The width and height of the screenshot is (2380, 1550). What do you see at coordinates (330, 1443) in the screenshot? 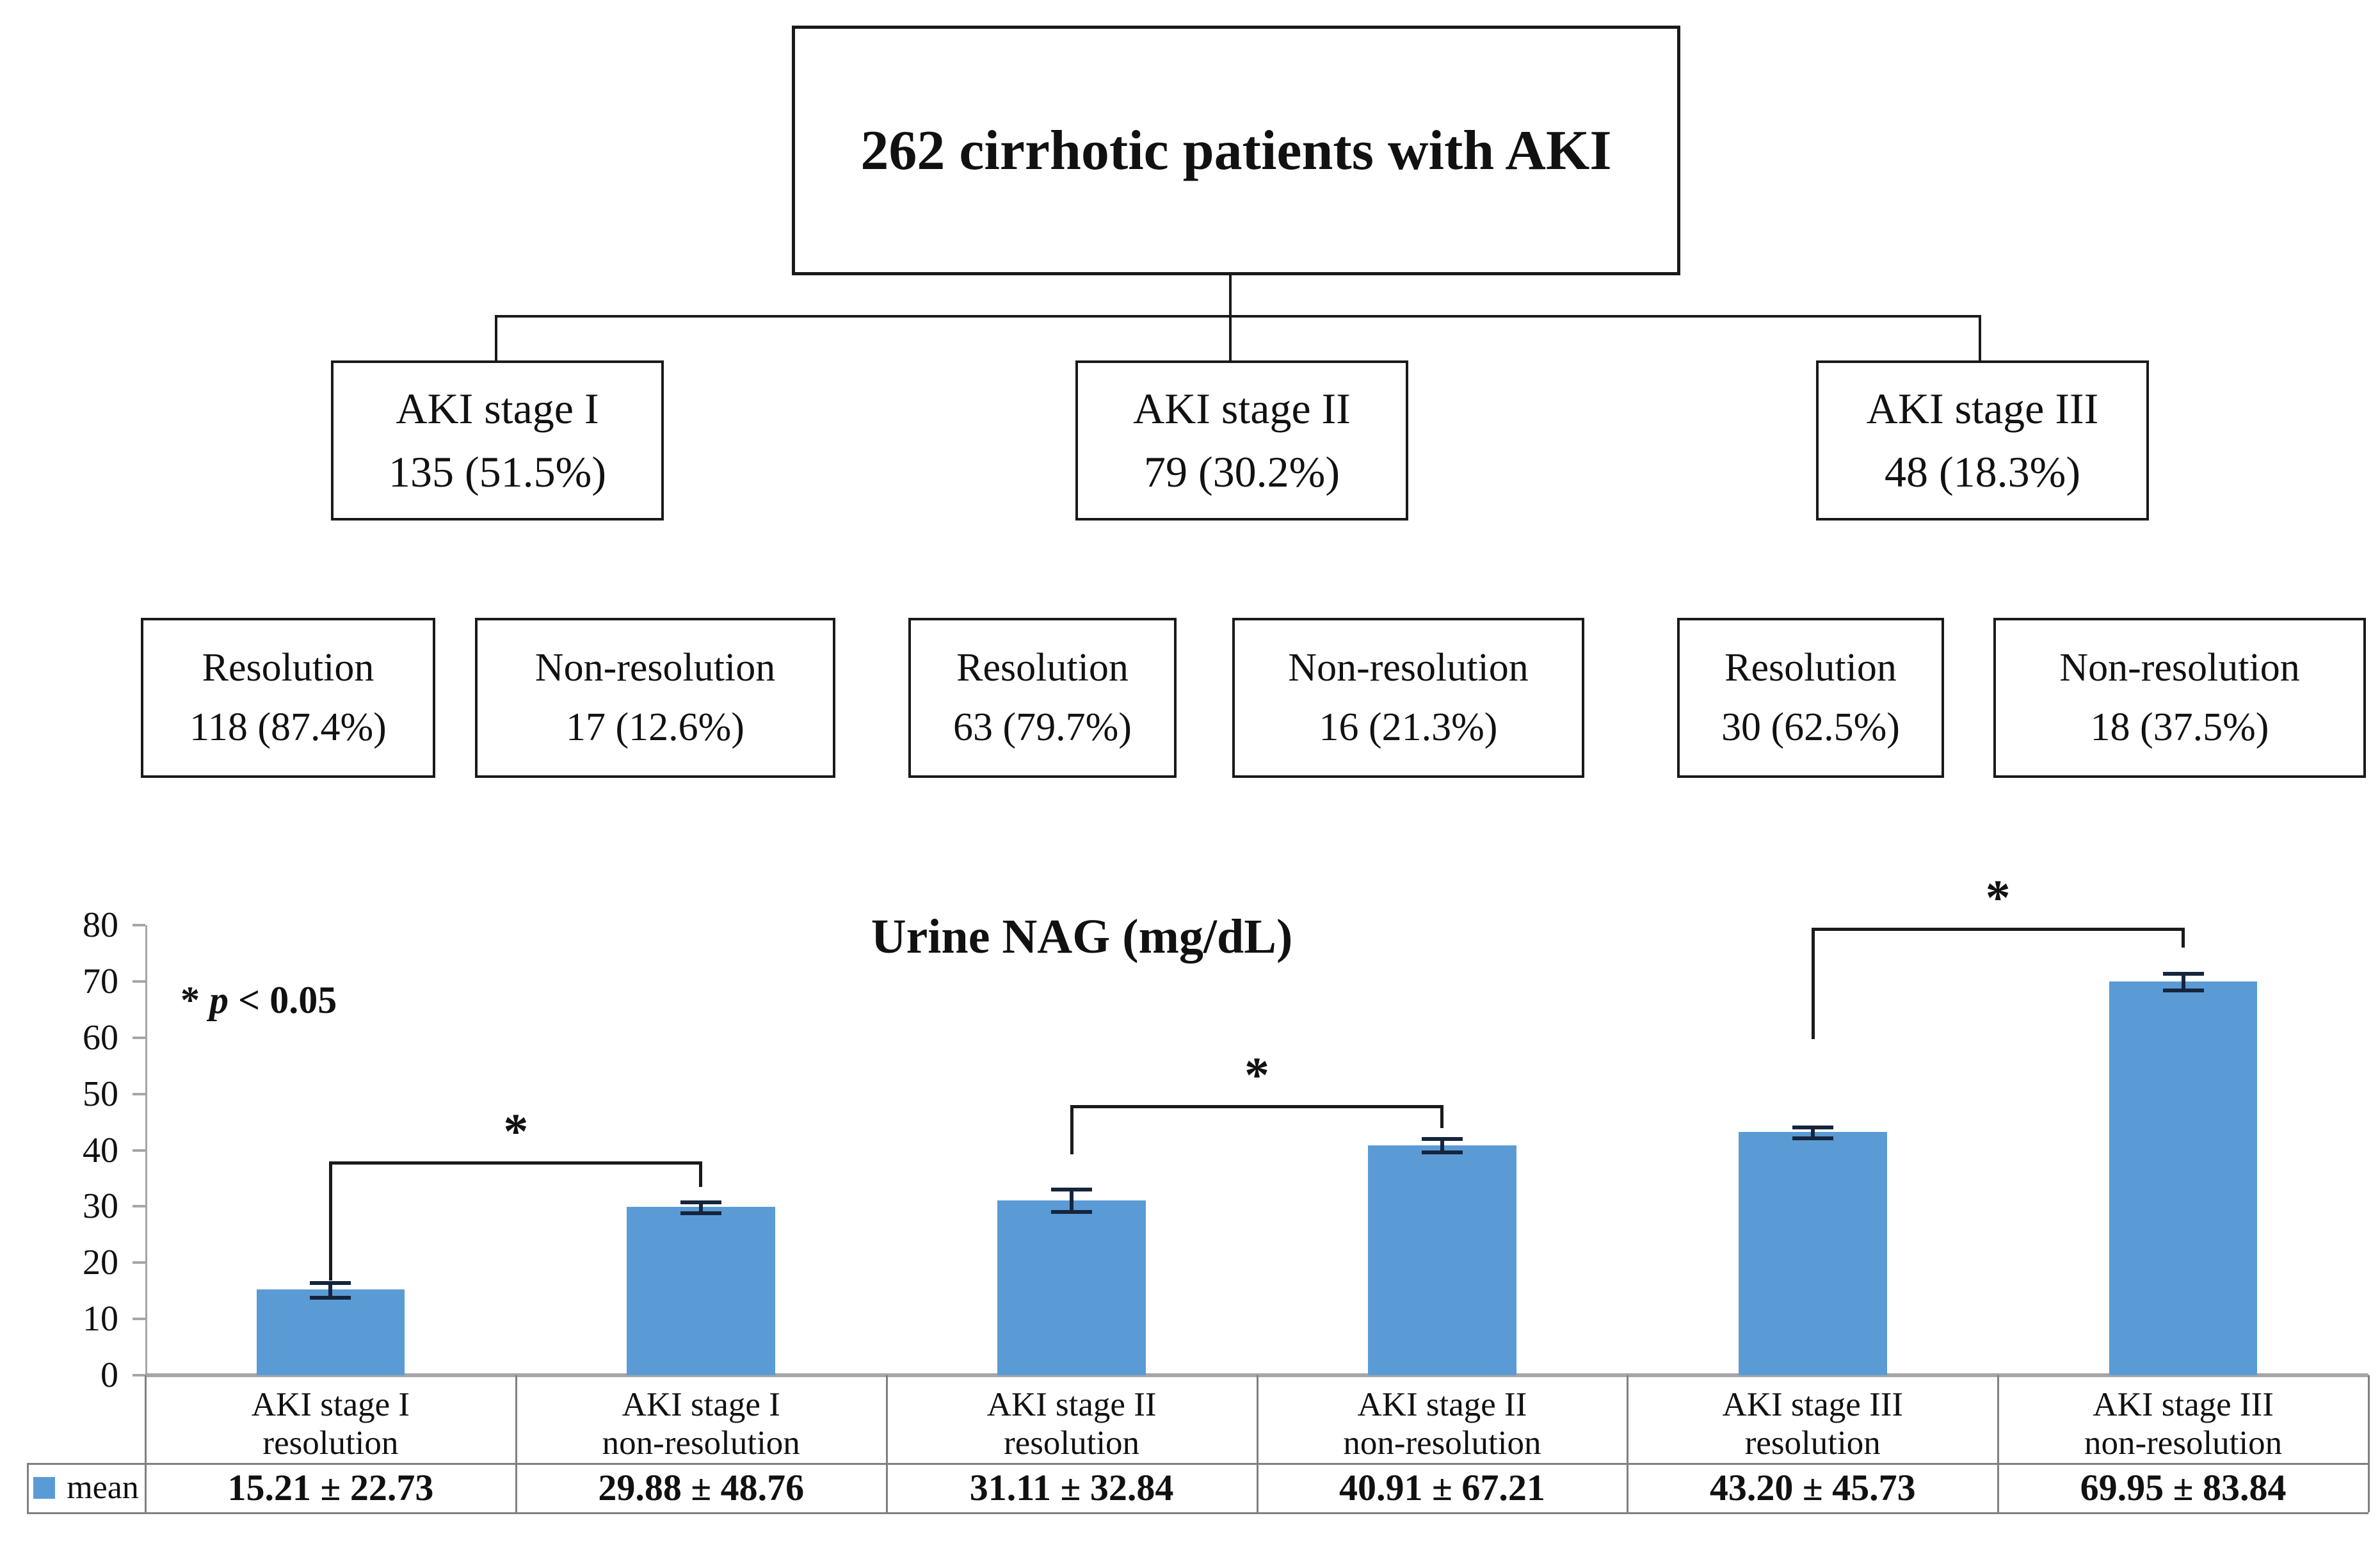
I see `x-category-line2: resolution` at bounding box center [330, 1443].